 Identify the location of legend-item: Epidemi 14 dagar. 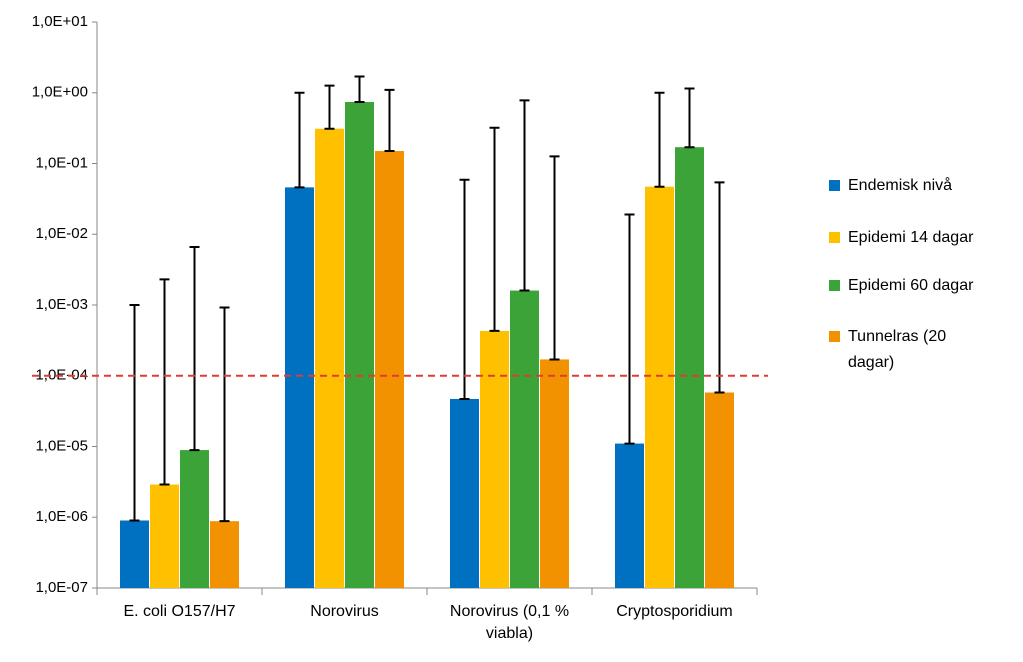
(903, 238).